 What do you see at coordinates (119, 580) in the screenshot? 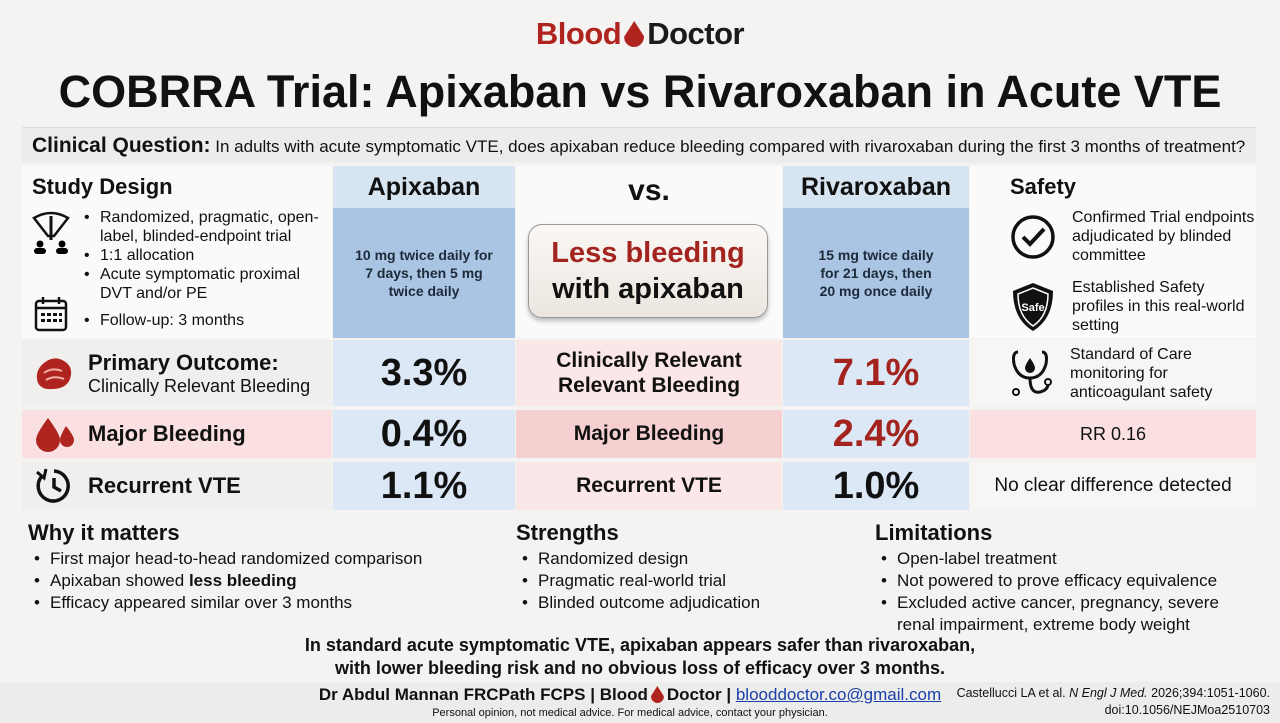
I see `why-item-text: Apixaban showed` at bounding box center [119, 580].